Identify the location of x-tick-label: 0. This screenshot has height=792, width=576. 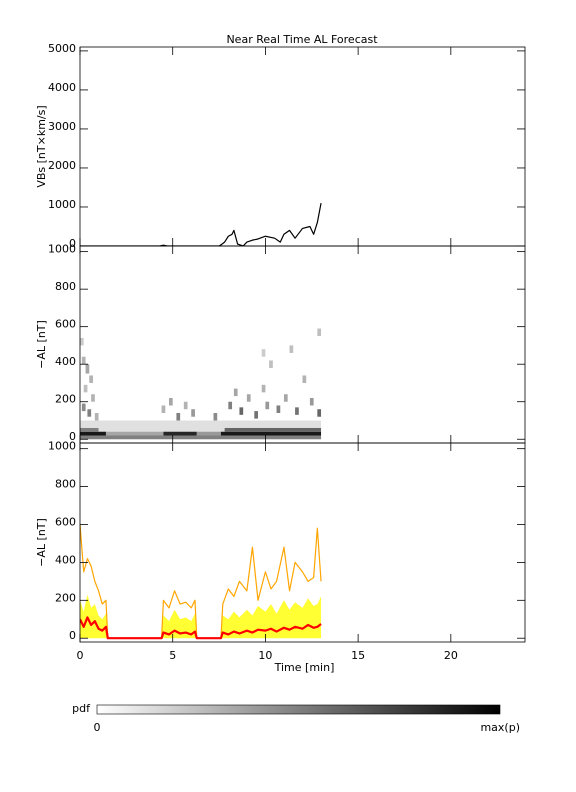
(80, 655).